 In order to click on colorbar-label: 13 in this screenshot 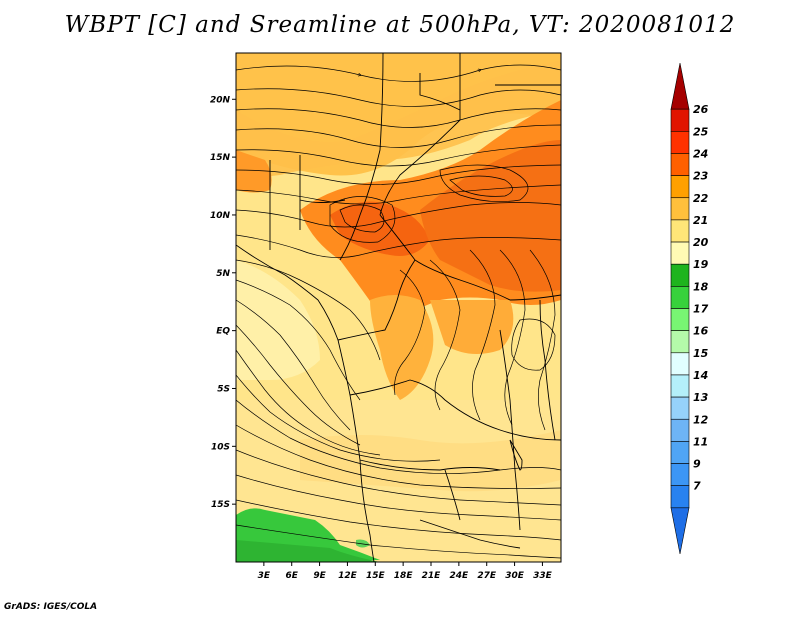, I will do `click(701, 397)`.